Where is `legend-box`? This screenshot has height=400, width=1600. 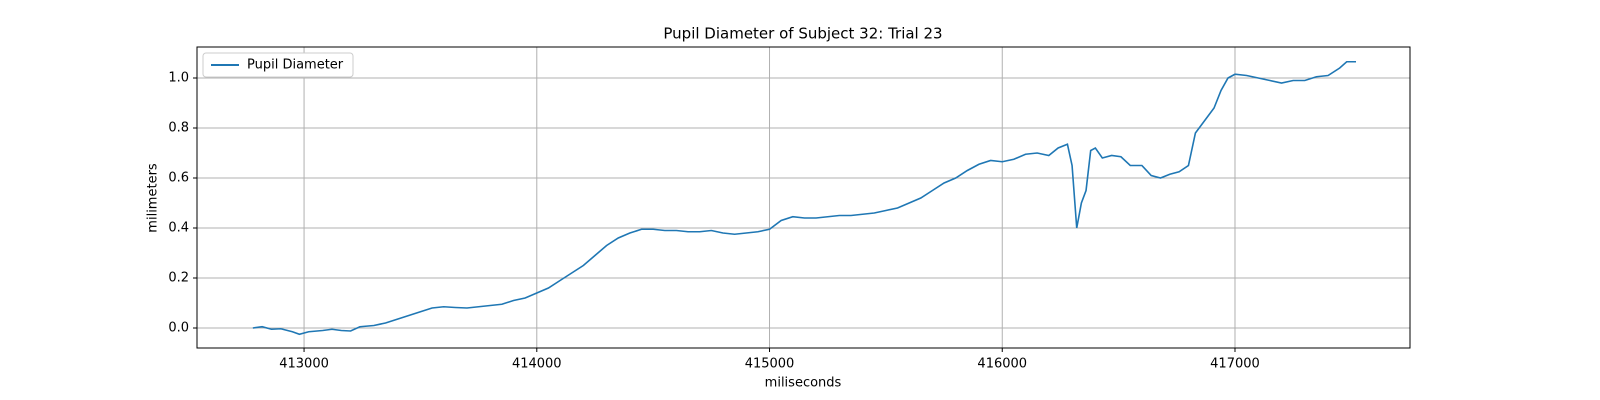
legend-box is located at coordinates (278, 65).